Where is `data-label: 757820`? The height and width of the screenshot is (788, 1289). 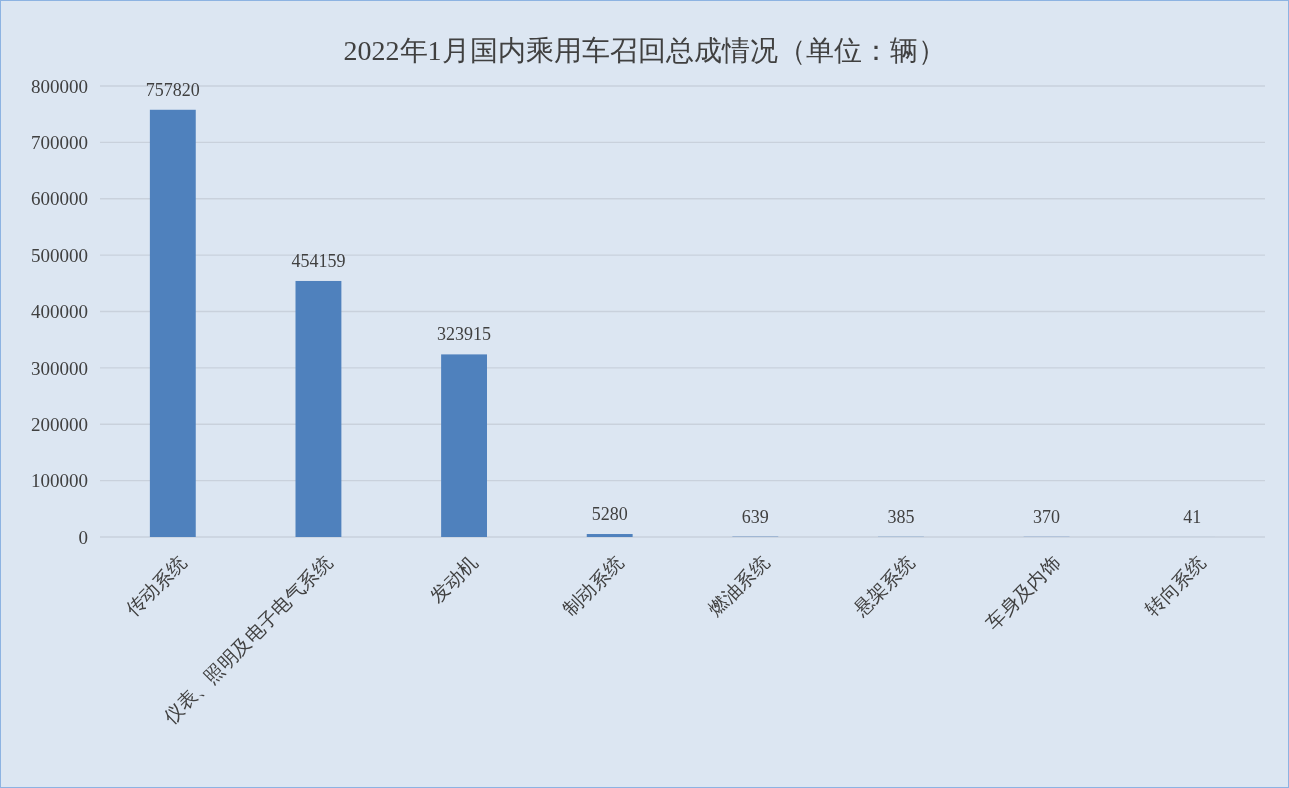 data-label: 757820 is located at coordinates (172, 89).